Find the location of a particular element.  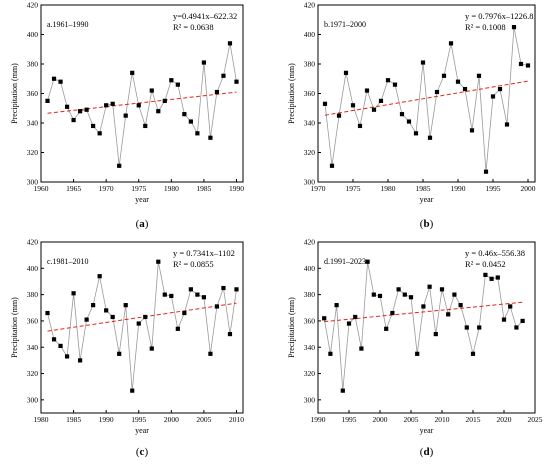

y-tick-label: 300 is located at coordinates (310, 399).